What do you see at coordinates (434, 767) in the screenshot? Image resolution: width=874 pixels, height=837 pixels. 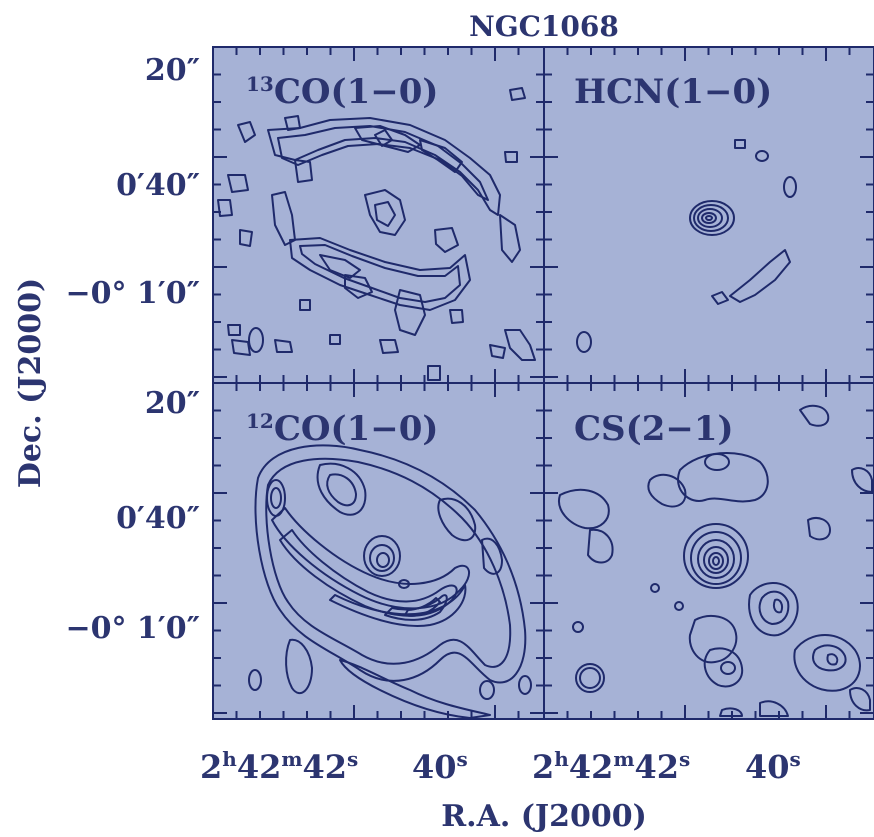 I see `x-tick-40-val-left: 40` at bounding box center [434, 767].